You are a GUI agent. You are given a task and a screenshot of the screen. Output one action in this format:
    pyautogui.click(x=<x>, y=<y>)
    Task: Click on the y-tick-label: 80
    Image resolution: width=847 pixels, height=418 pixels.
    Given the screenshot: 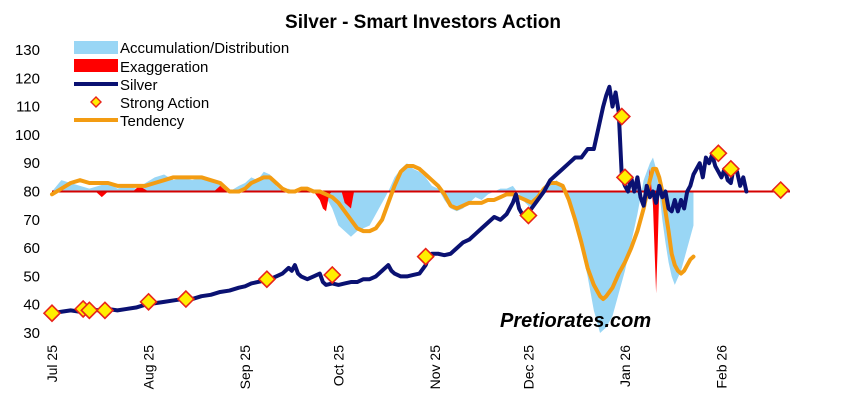 What is the action you would take?
    pyautogui.click(x=31, y=192)
    